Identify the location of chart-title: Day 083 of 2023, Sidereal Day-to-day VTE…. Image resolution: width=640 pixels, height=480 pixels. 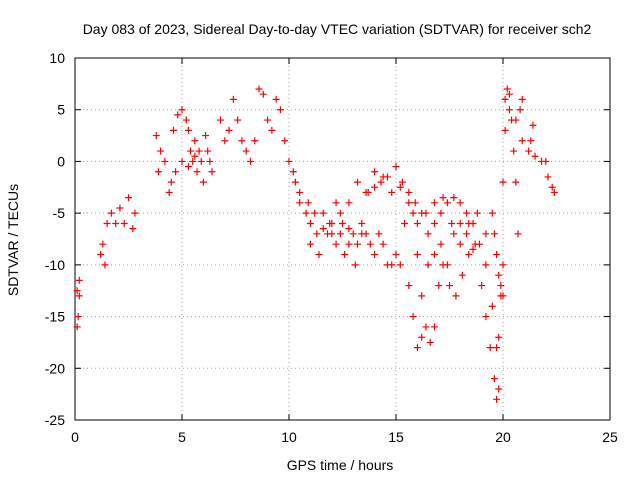
(337, 29).